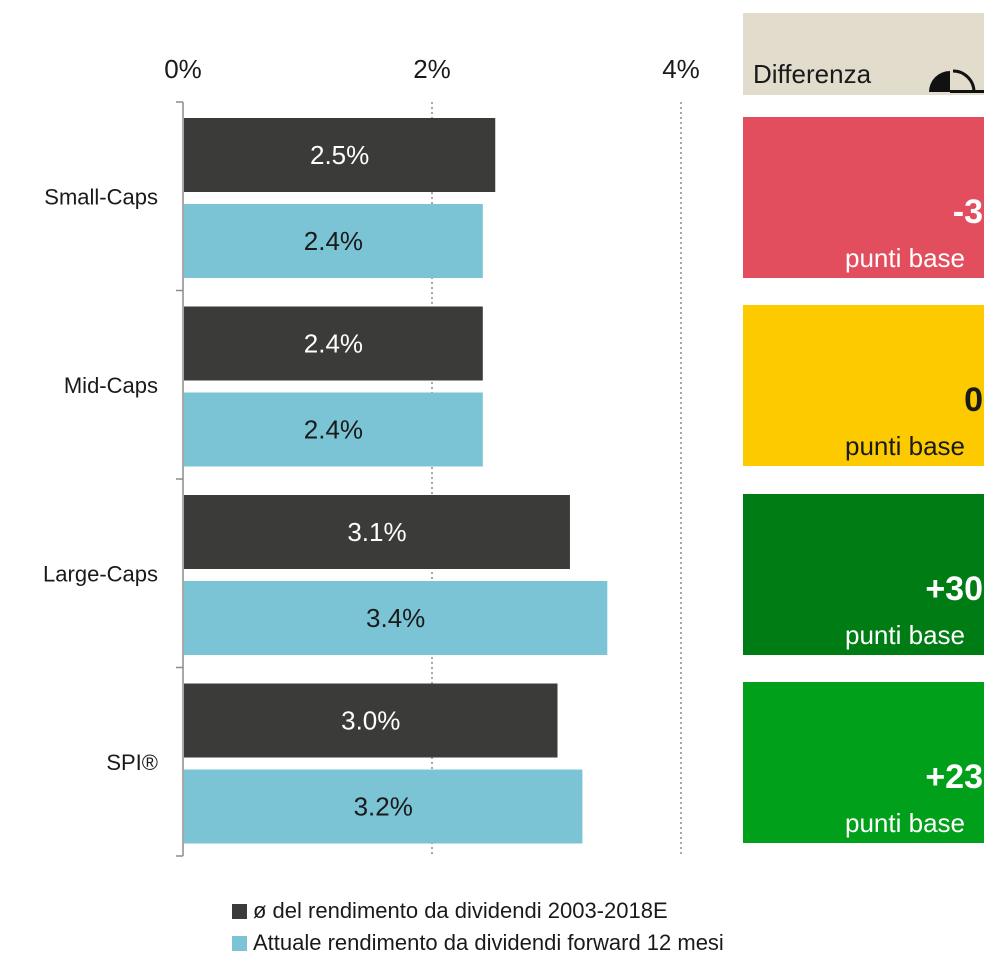 This screenshot has height=959, width=984. I want to click on category-label: SPI®, so click(132, 762).